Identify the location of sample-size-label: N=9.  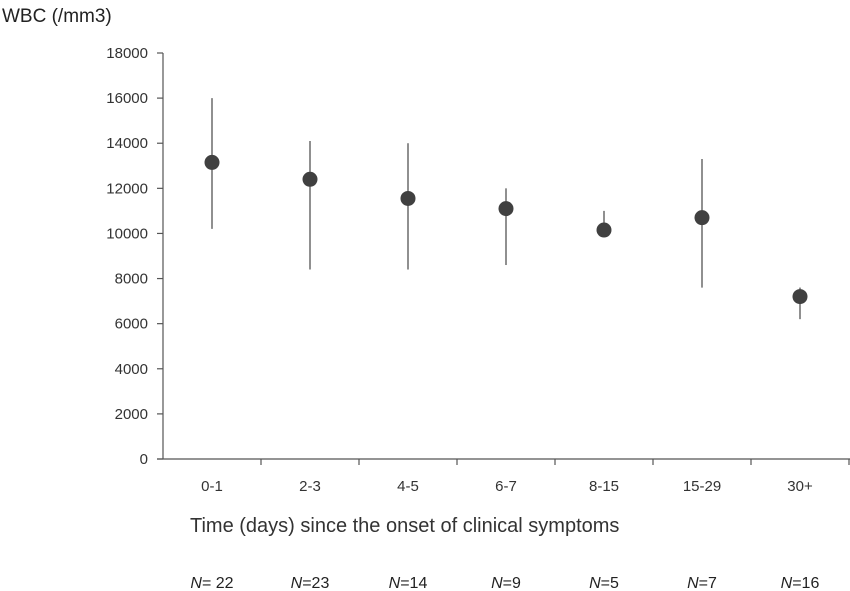
(506, 583).